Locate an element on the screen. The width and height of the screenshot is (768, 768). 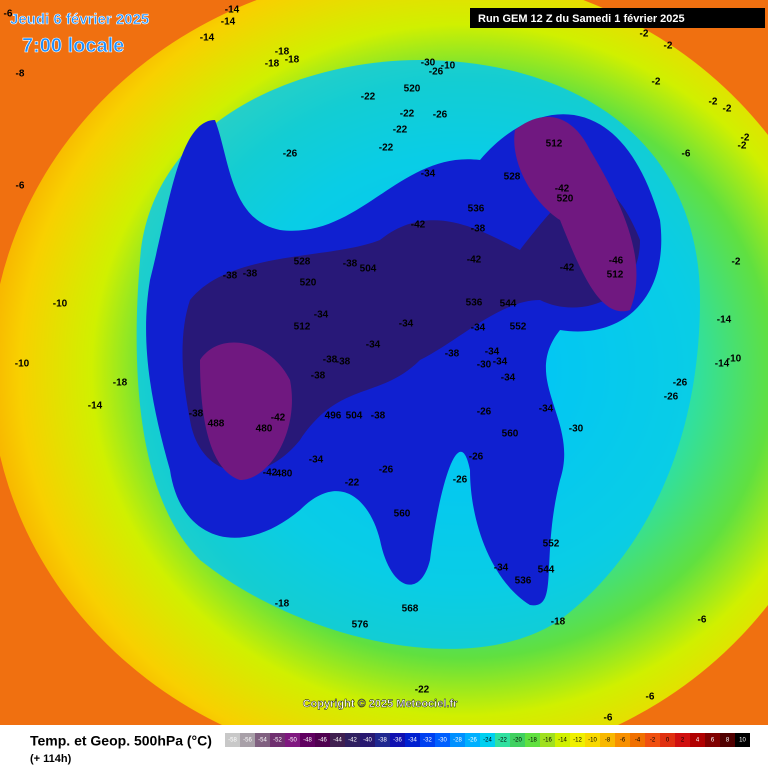
contour-label: -46 is located at coordinates (616, 261).